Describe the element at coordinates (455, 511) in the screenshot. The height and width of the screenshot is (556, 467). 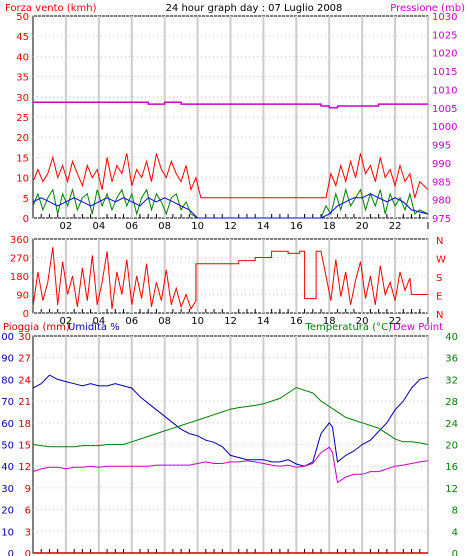
I see `y-tick-label-temperature: 8` at that location.